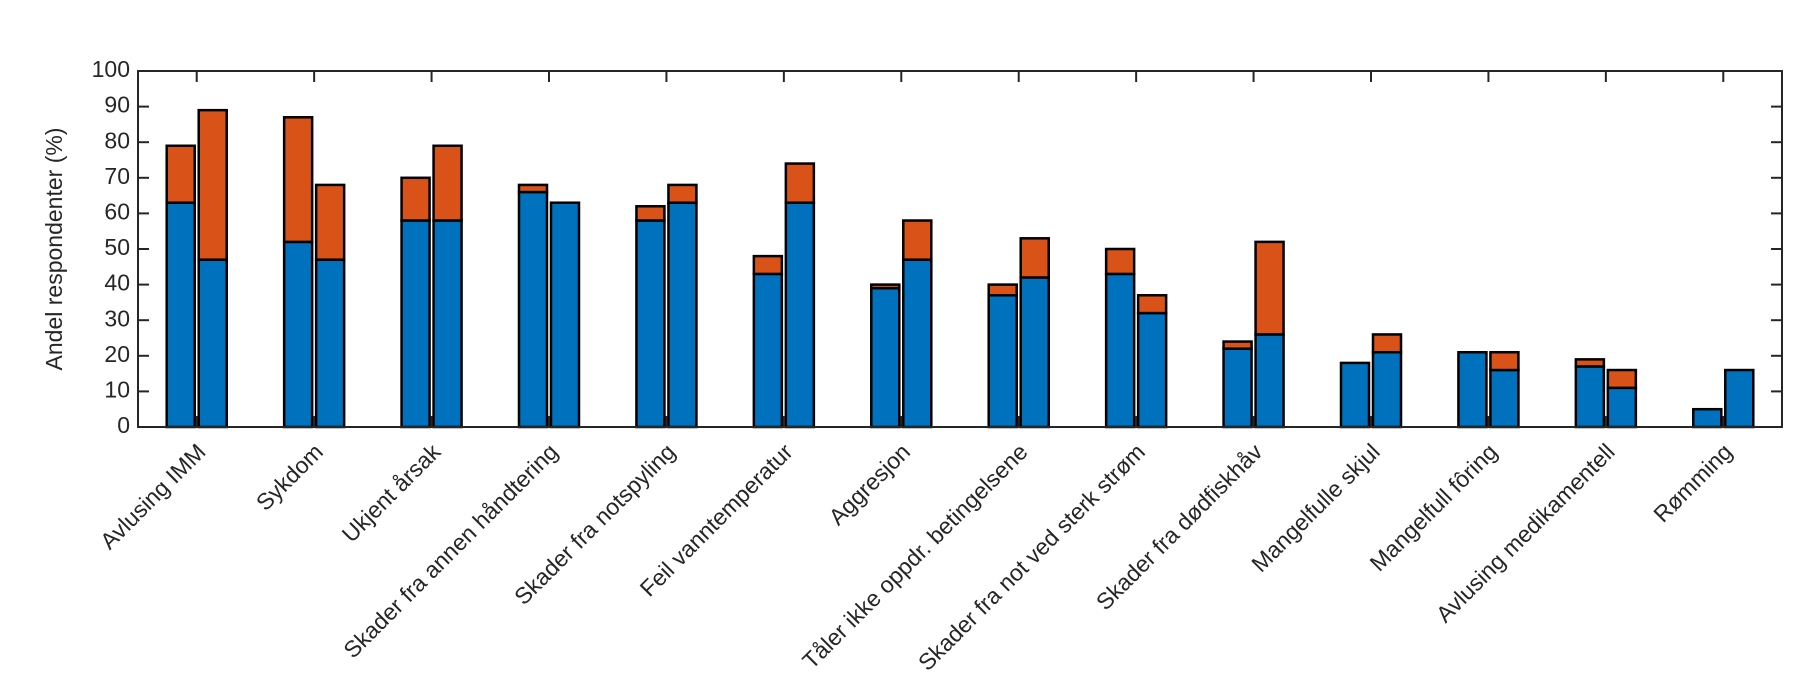  I want to click on x-tick-label: Sykdom, so click(289, 476).